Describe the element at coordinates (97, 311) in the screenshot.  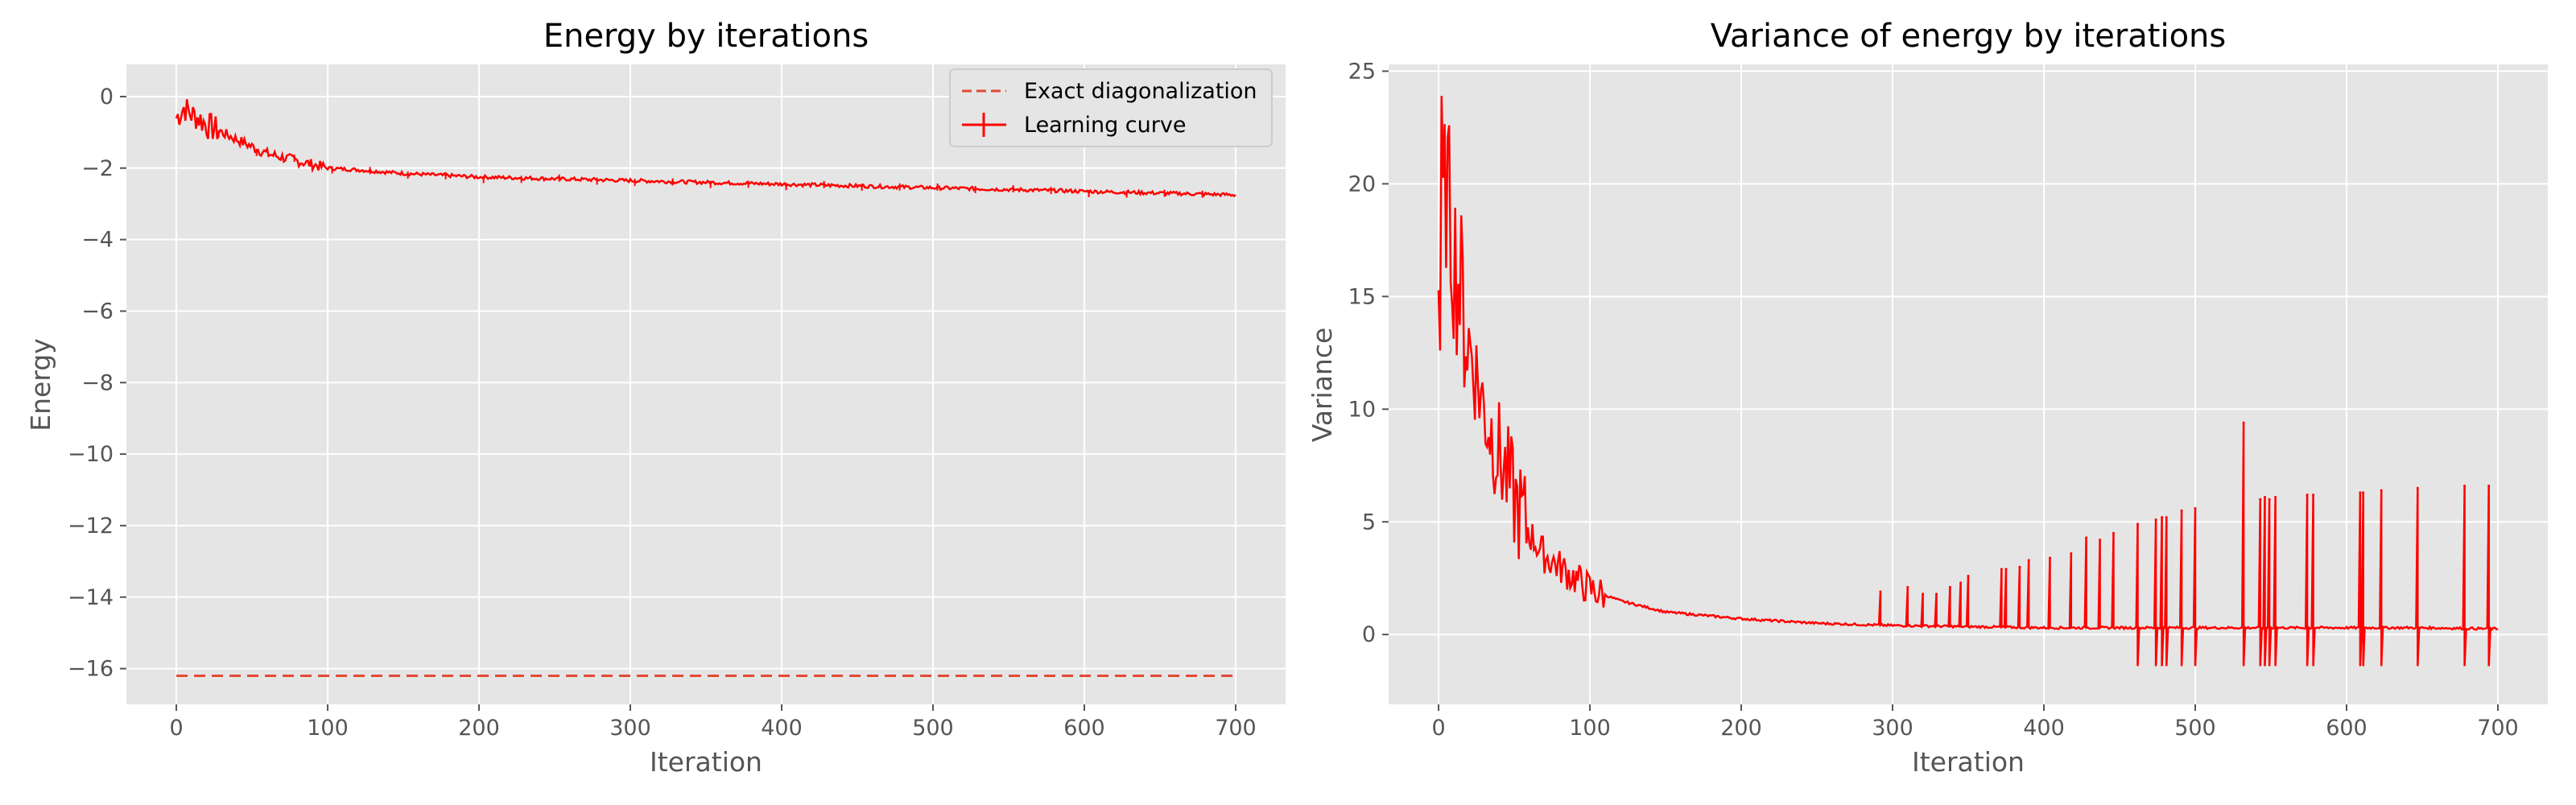
I see `y-tick-label: −6` at that location.